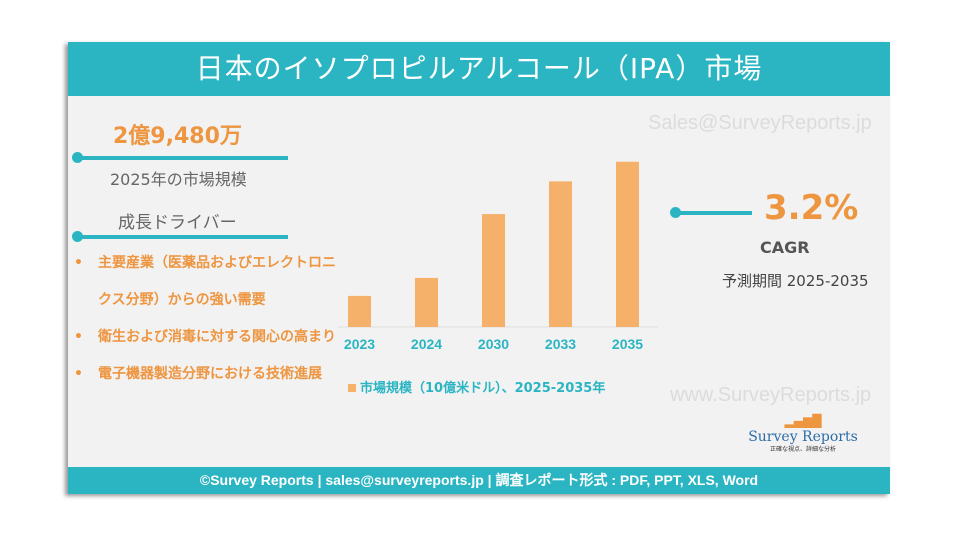 Image resolution: width=960 pixels, height=540 pixels. Describe the element at coordinates (493, 270) in the screenshot. I see `bar-2030` at that location.